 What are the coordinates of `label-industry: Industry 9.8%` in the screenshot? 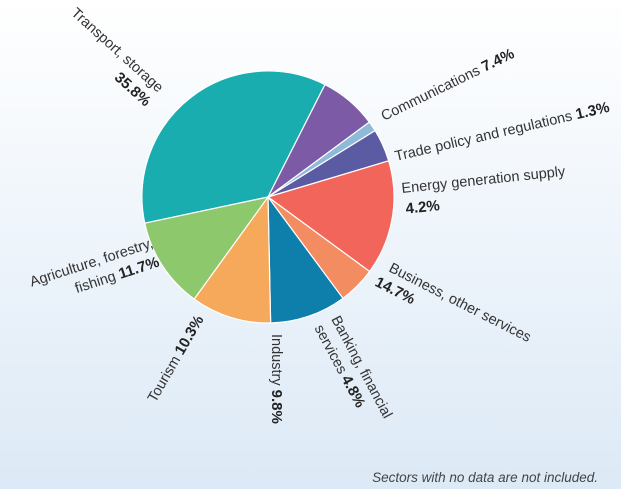 It's located at (276, 379).